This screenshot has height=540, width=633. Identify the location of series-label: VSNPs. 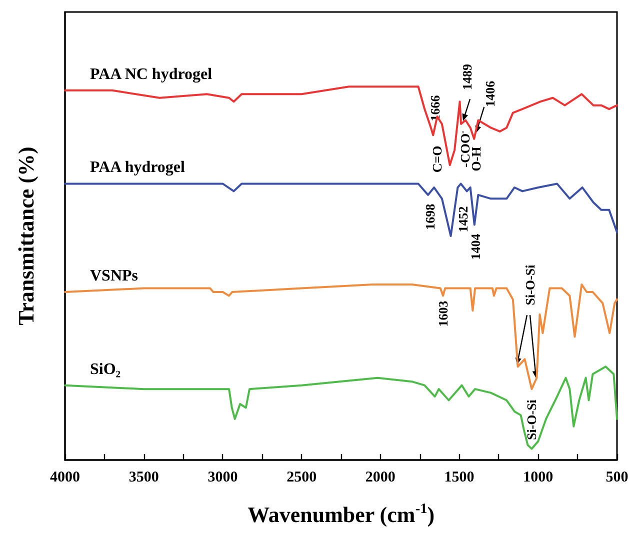
(114, 276).